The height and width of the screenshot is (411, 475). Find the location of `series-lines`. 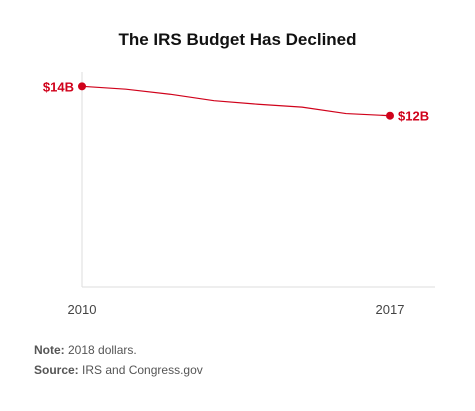

series-lines is located at coordinates (236, 101).